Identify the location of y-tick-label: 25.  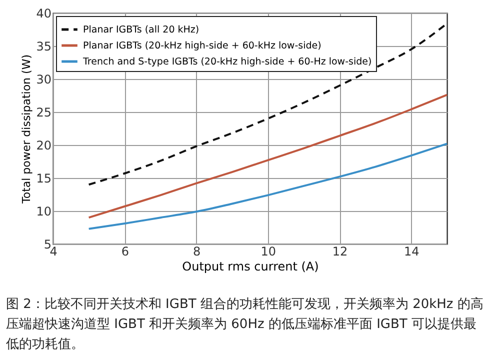
(44, 113).